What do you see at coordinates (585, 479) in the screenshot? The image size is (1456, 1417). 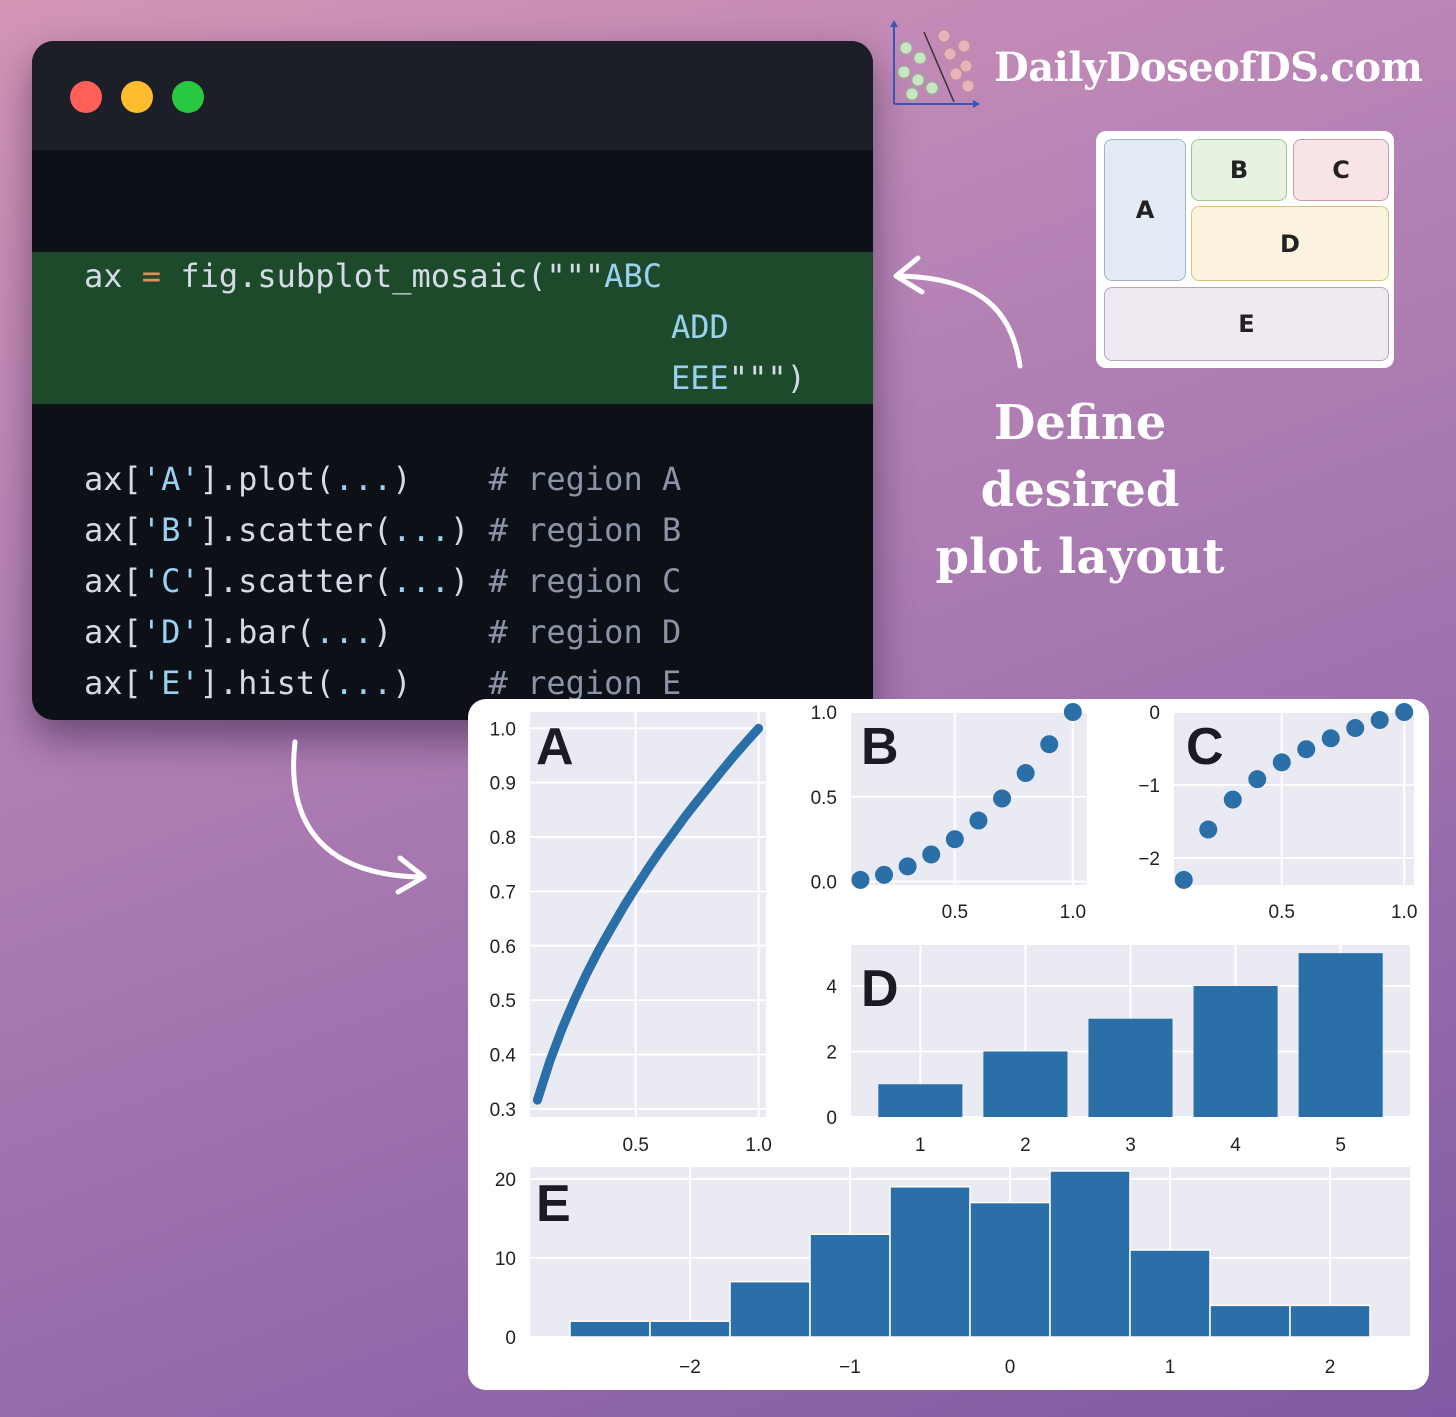 I see `code-token: # region A` at bounding box center [585, 479].